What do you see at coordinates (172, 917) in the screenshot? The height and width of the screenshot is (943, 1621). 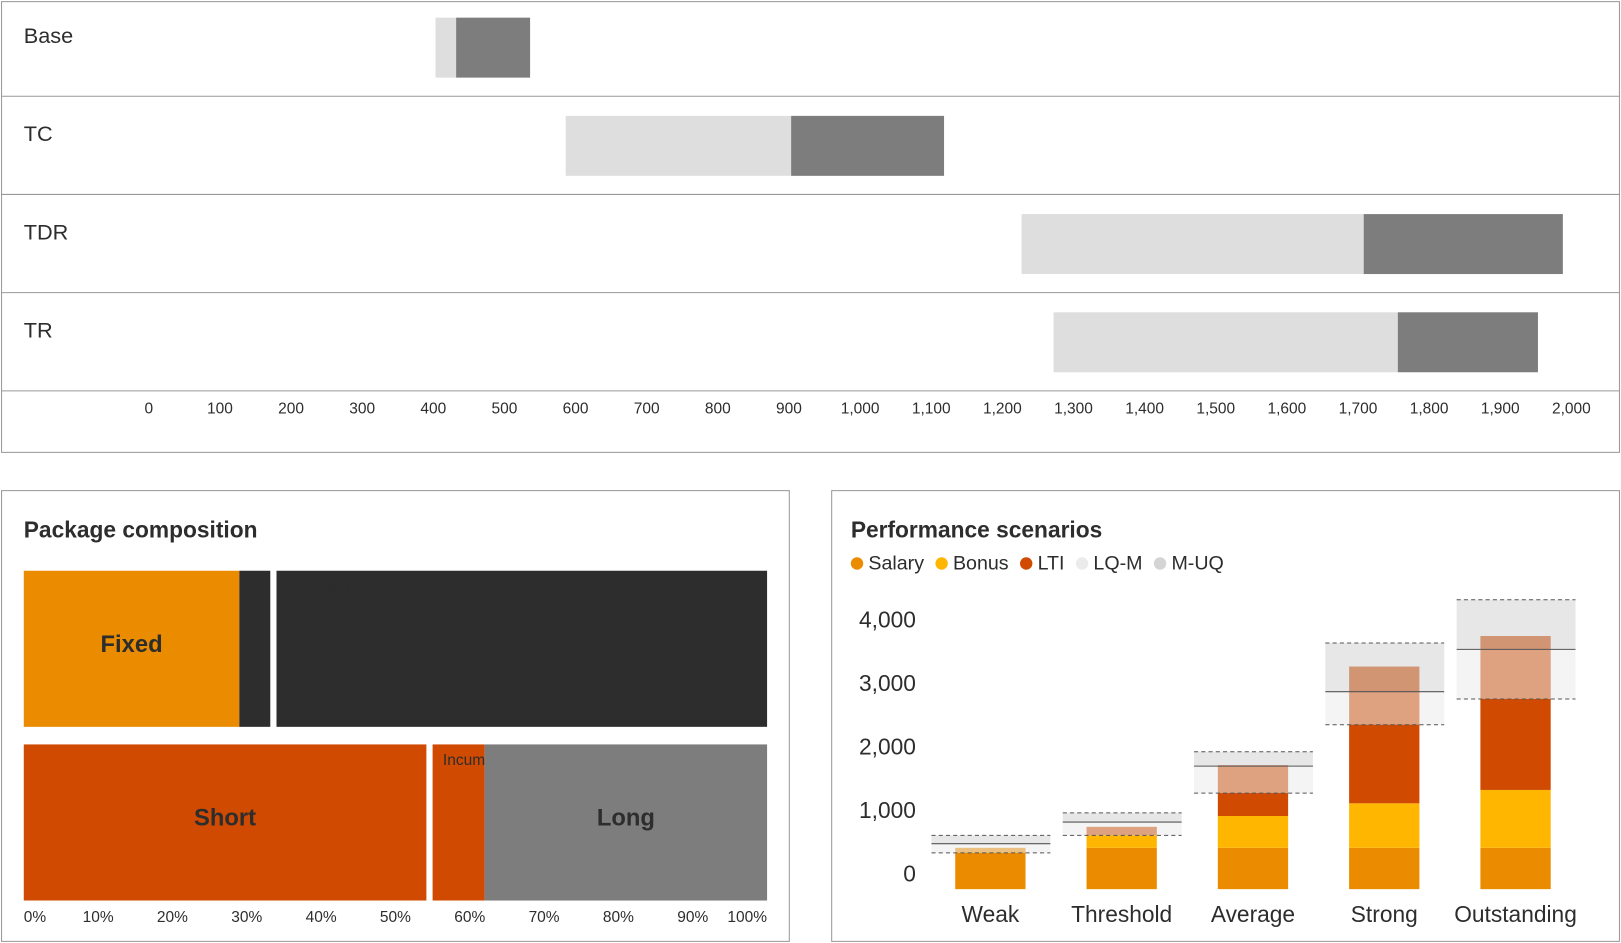 I see `x-tick-label: 20%` at bounding box center [172, 917].